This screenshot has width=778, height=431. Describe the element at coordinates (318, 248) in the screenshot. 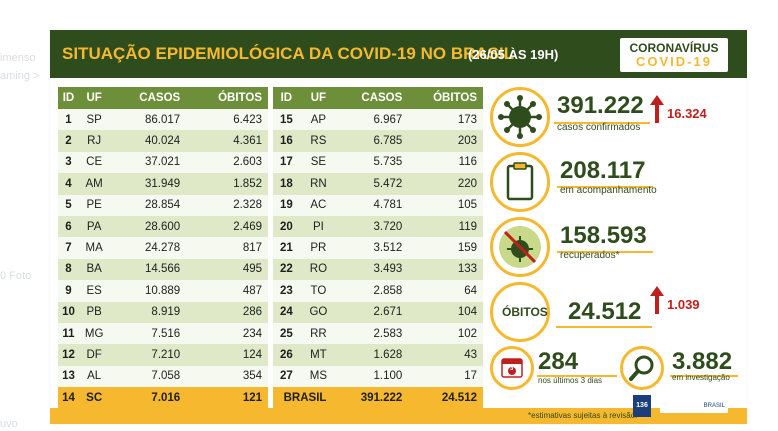

I see `cell-uf: PR` at that location.